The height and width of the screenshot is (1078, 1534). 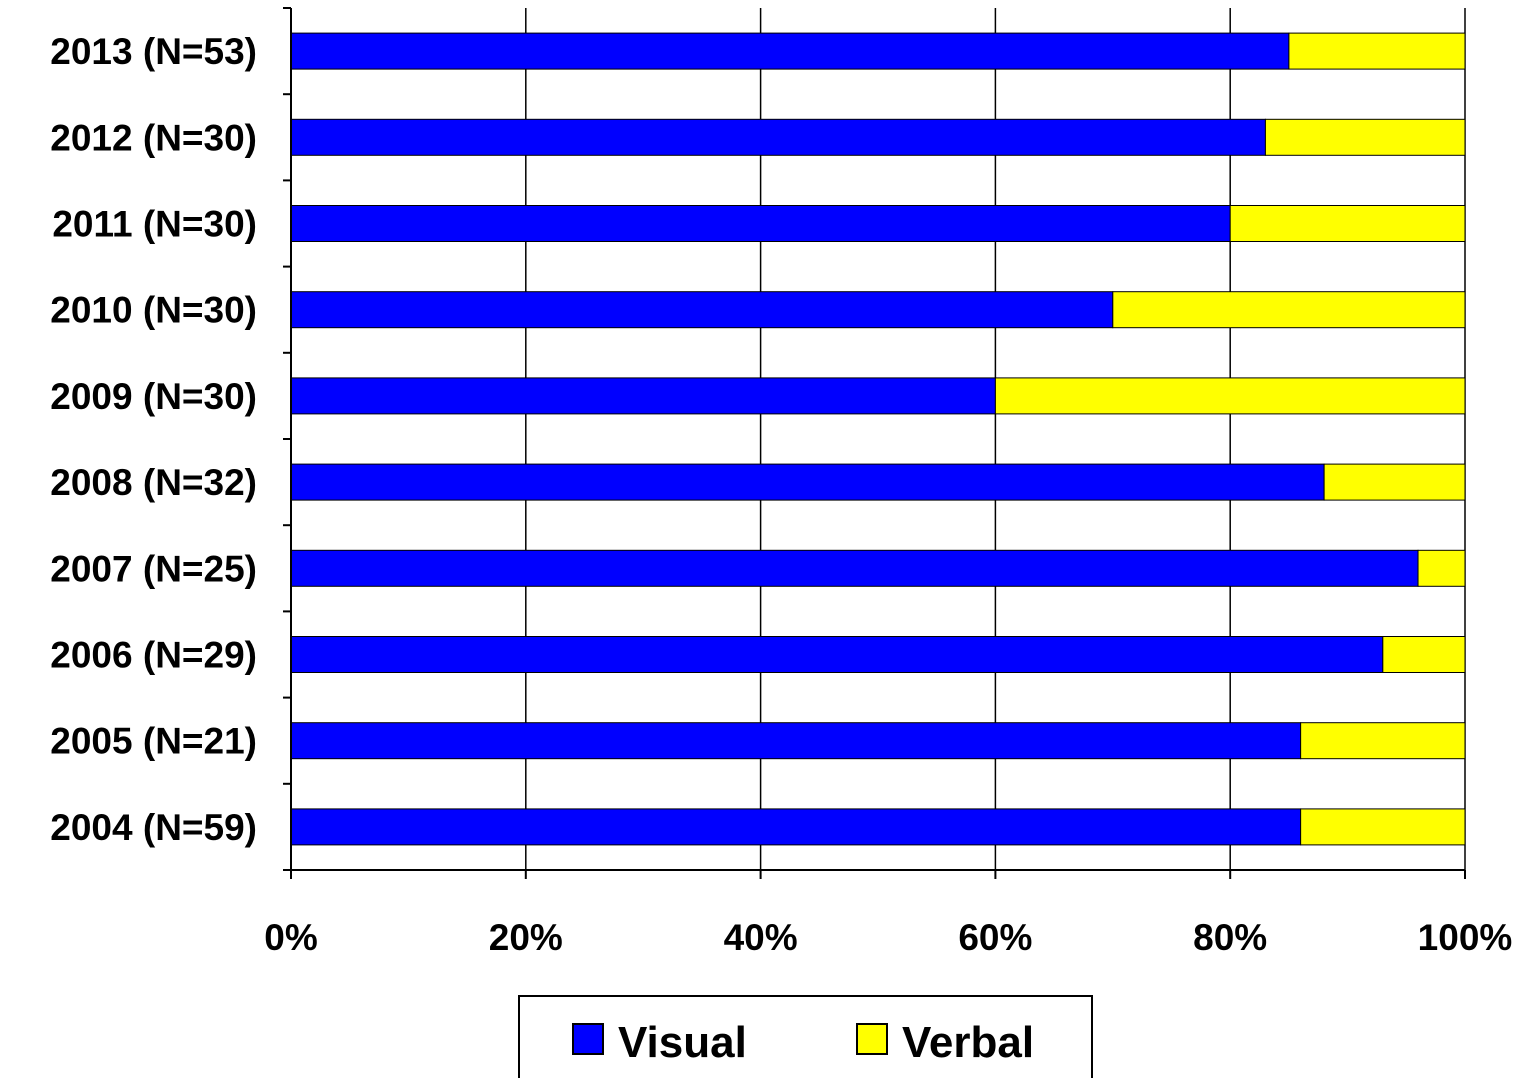 What do you see at coordinates (153, 741) in the screenshot?
I see `category-label: 2005 (N=21)` at bounding box center [153, 741].